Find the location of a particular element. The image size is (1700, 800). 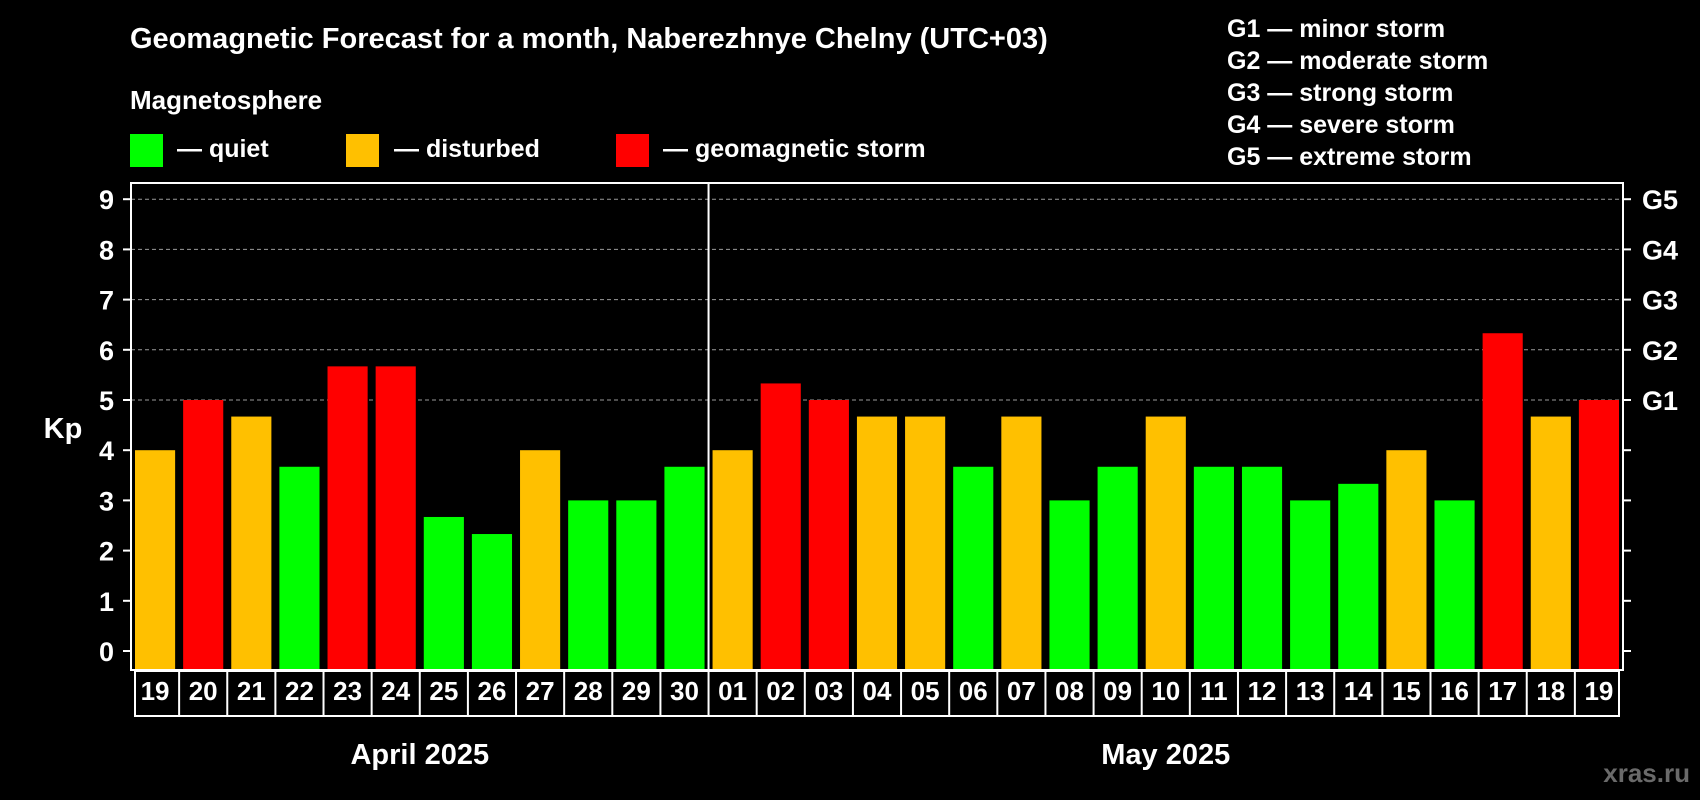

legend: — quiet — disturbed — geomagnetic storm is located at coordinates (528, 150).